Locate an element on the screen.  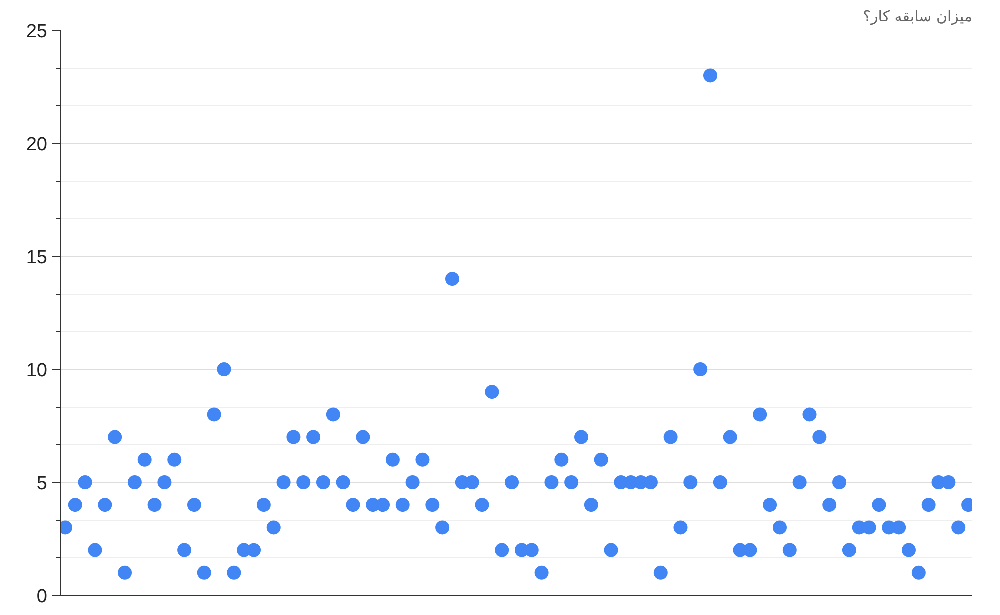
y-tick-label: 20 is located at coordinates (37, 145).